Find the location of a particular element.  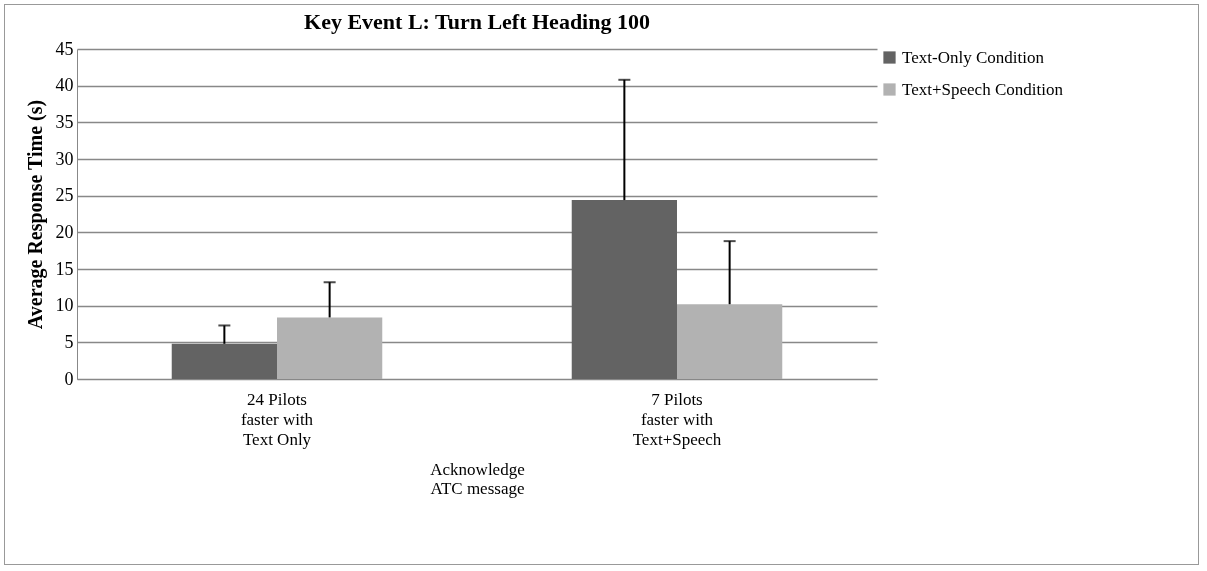

x-tick-label: 24 Pilots faster with Text Only is located at coordinates (277, 419).